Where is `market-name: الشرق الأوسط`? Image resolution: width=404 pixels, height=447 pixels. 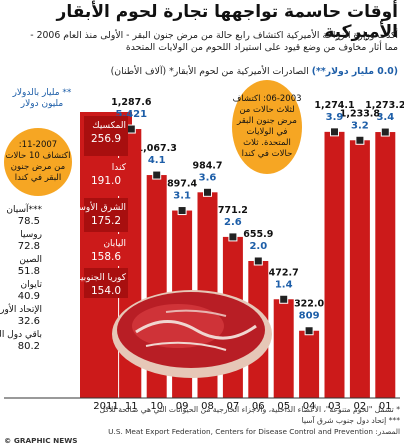 market-name: الشرق الأوسط is located at coordinates (98, 207).